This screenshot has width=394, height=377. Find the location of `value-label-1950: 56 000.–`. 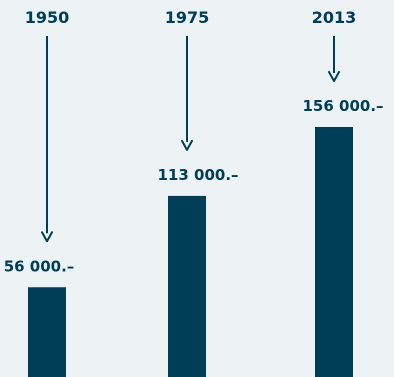

value-label-1950: 56 000.– is located at coordinates (39, 266).